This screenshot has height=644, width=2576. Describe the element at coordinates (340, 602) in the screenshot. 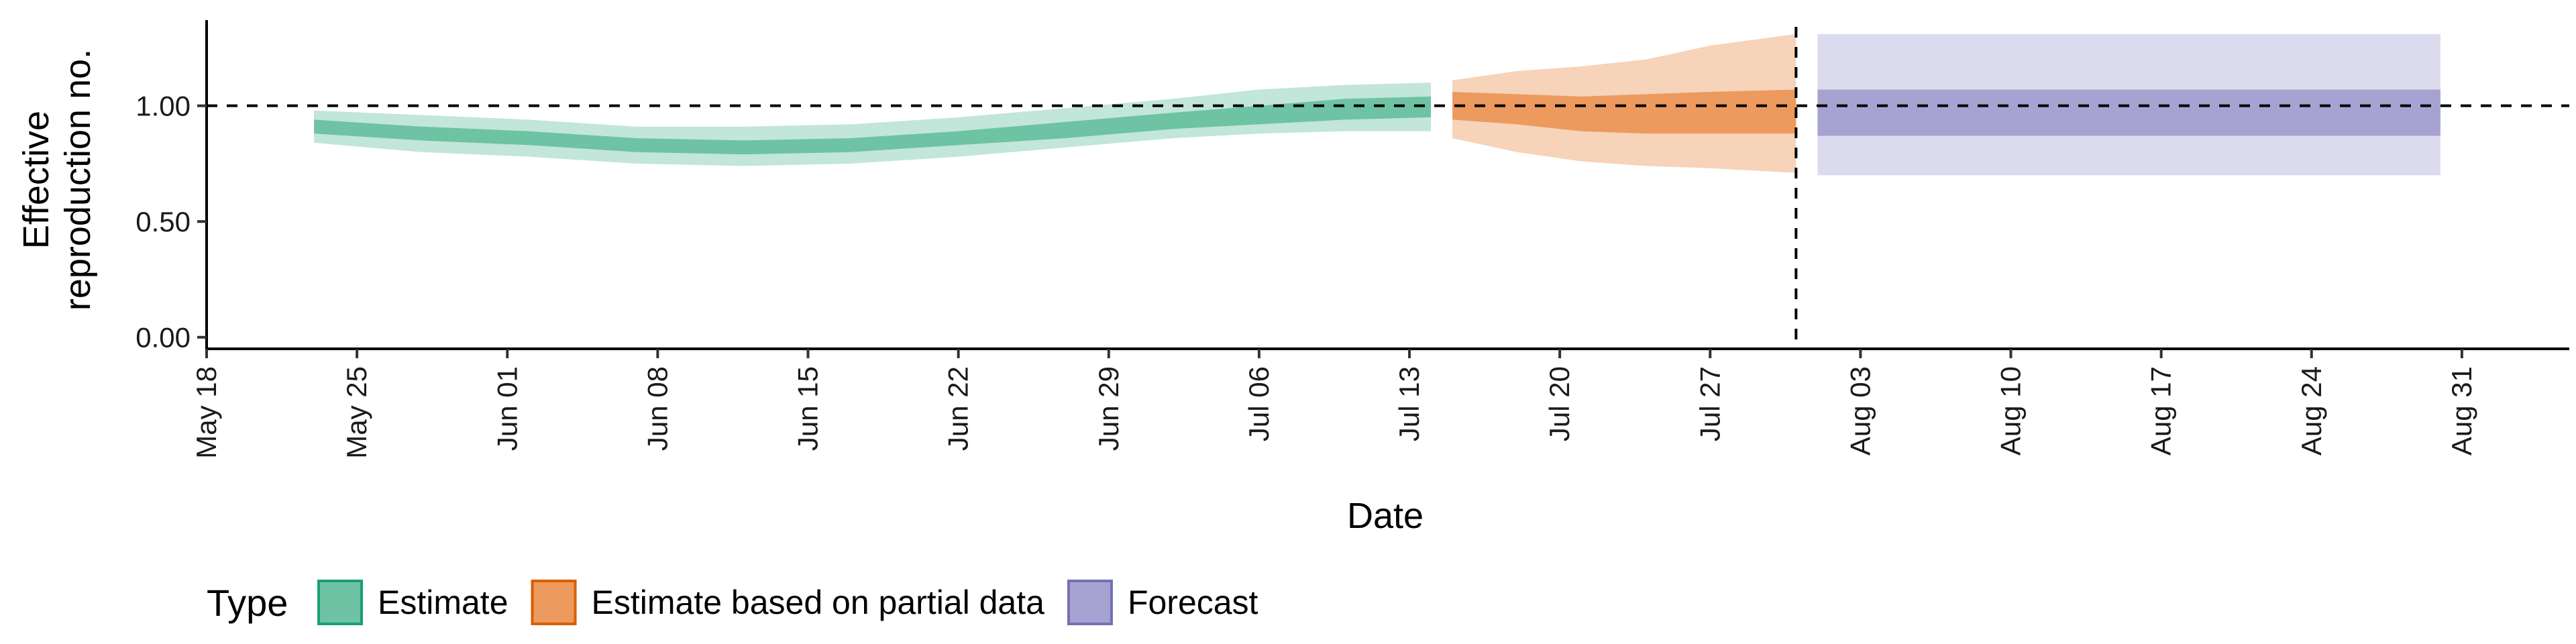

I see `legend-swatch-estimate` at that location.